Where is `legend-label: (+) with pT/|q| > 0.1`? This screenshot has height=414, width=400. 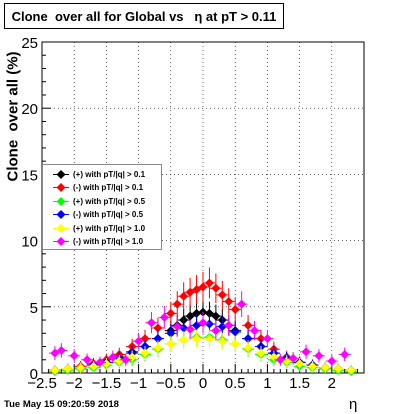 legend-label: (+) with pT/|q| > 0.1 is located at coordinates (109, 174).